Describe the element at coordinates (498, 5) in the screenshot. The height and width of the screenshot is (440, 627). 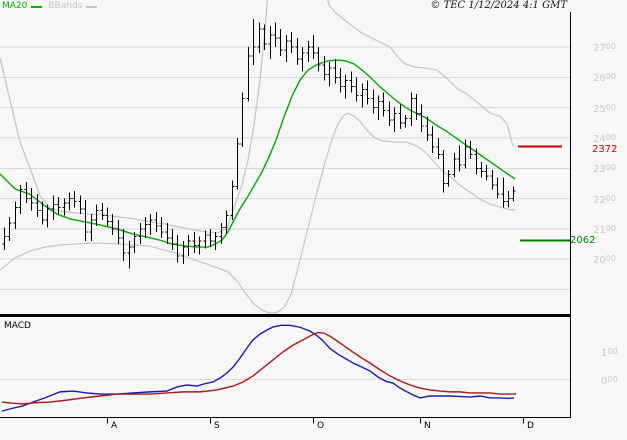
I see `copyright-text: © TEC 1/12/2024 4:1 GMT` at that location.